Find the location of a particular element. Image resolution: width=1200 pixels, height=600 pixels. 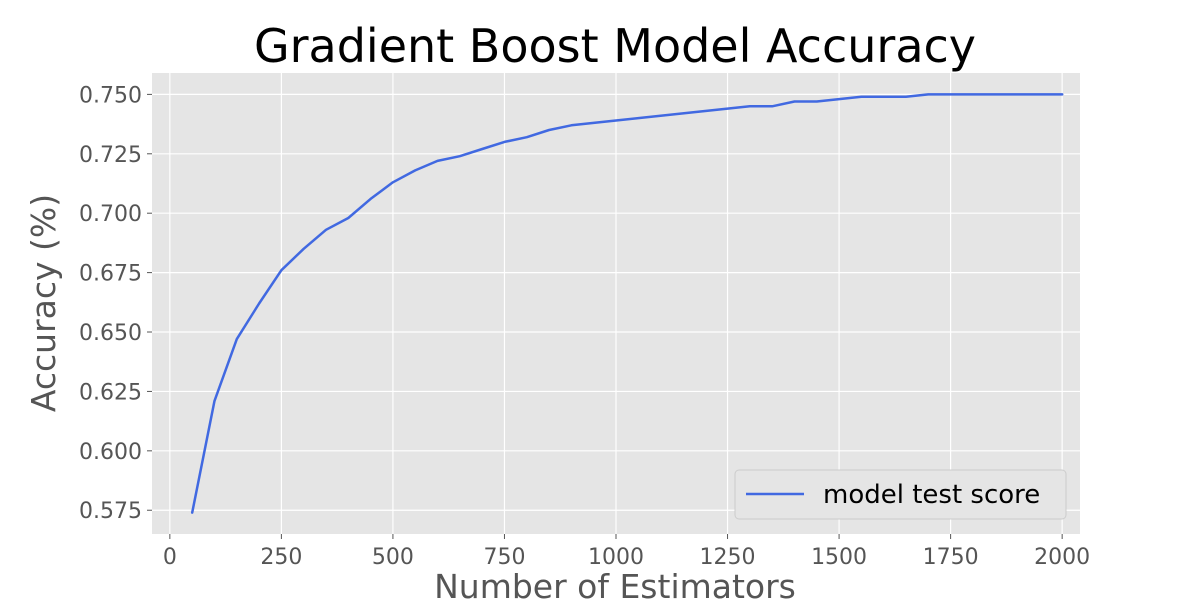

legend-label: model test score is located at coordinates (931, 495).